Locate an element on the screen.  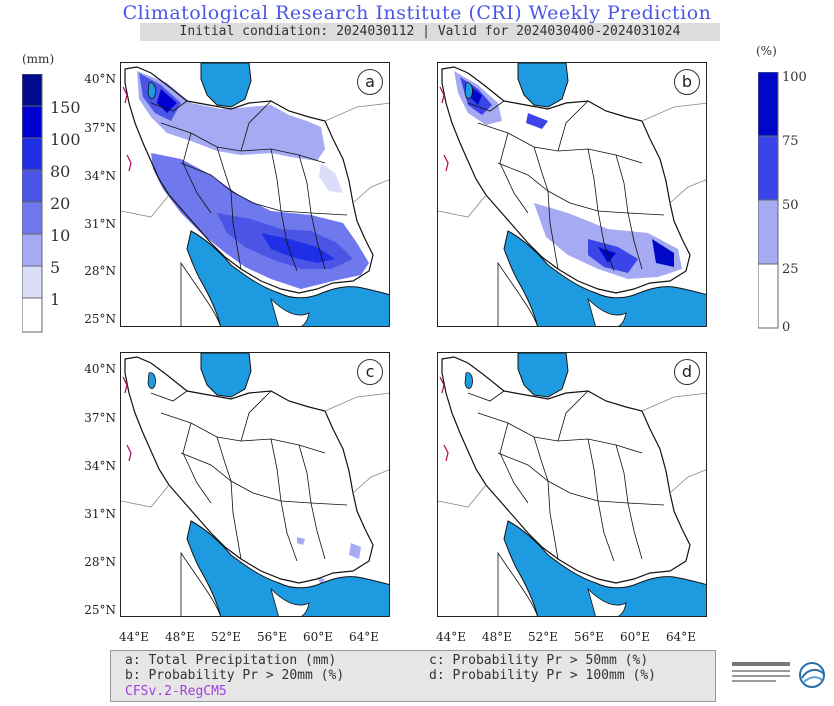
map-panel-d: d is located at coordinates (572, 484).